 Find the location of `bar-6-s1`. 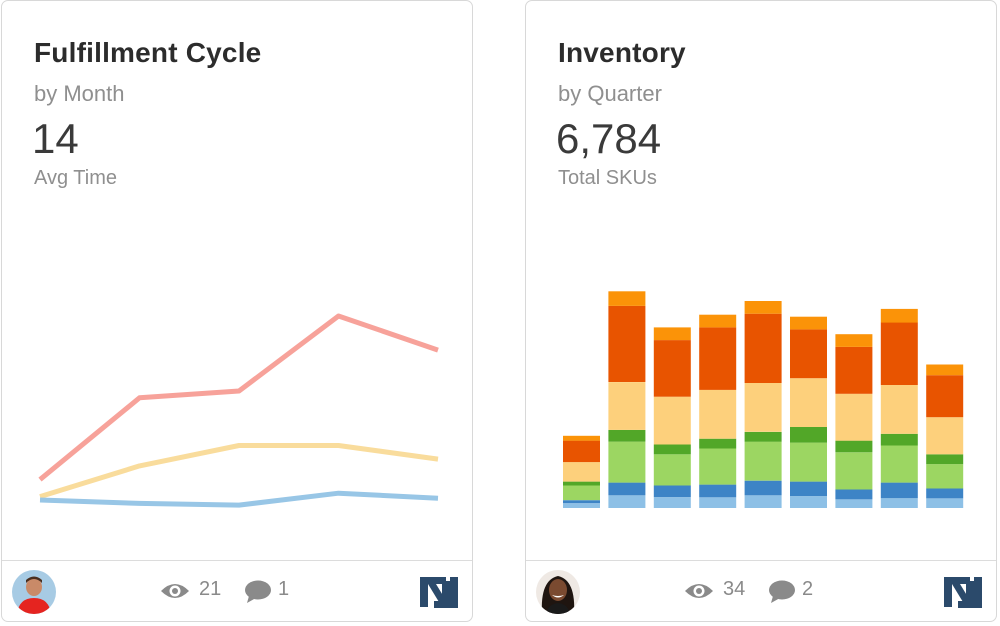

bar-6-s1 is located at coordinates (808, 502).